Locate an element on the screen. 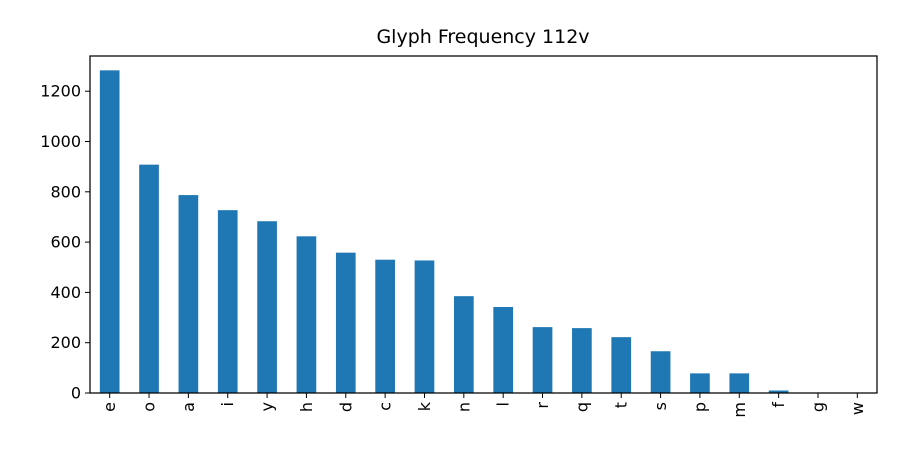 The width and height of the screenshot is (900, 450). x-tick-label-q: q is located at coordinates (581, 407).